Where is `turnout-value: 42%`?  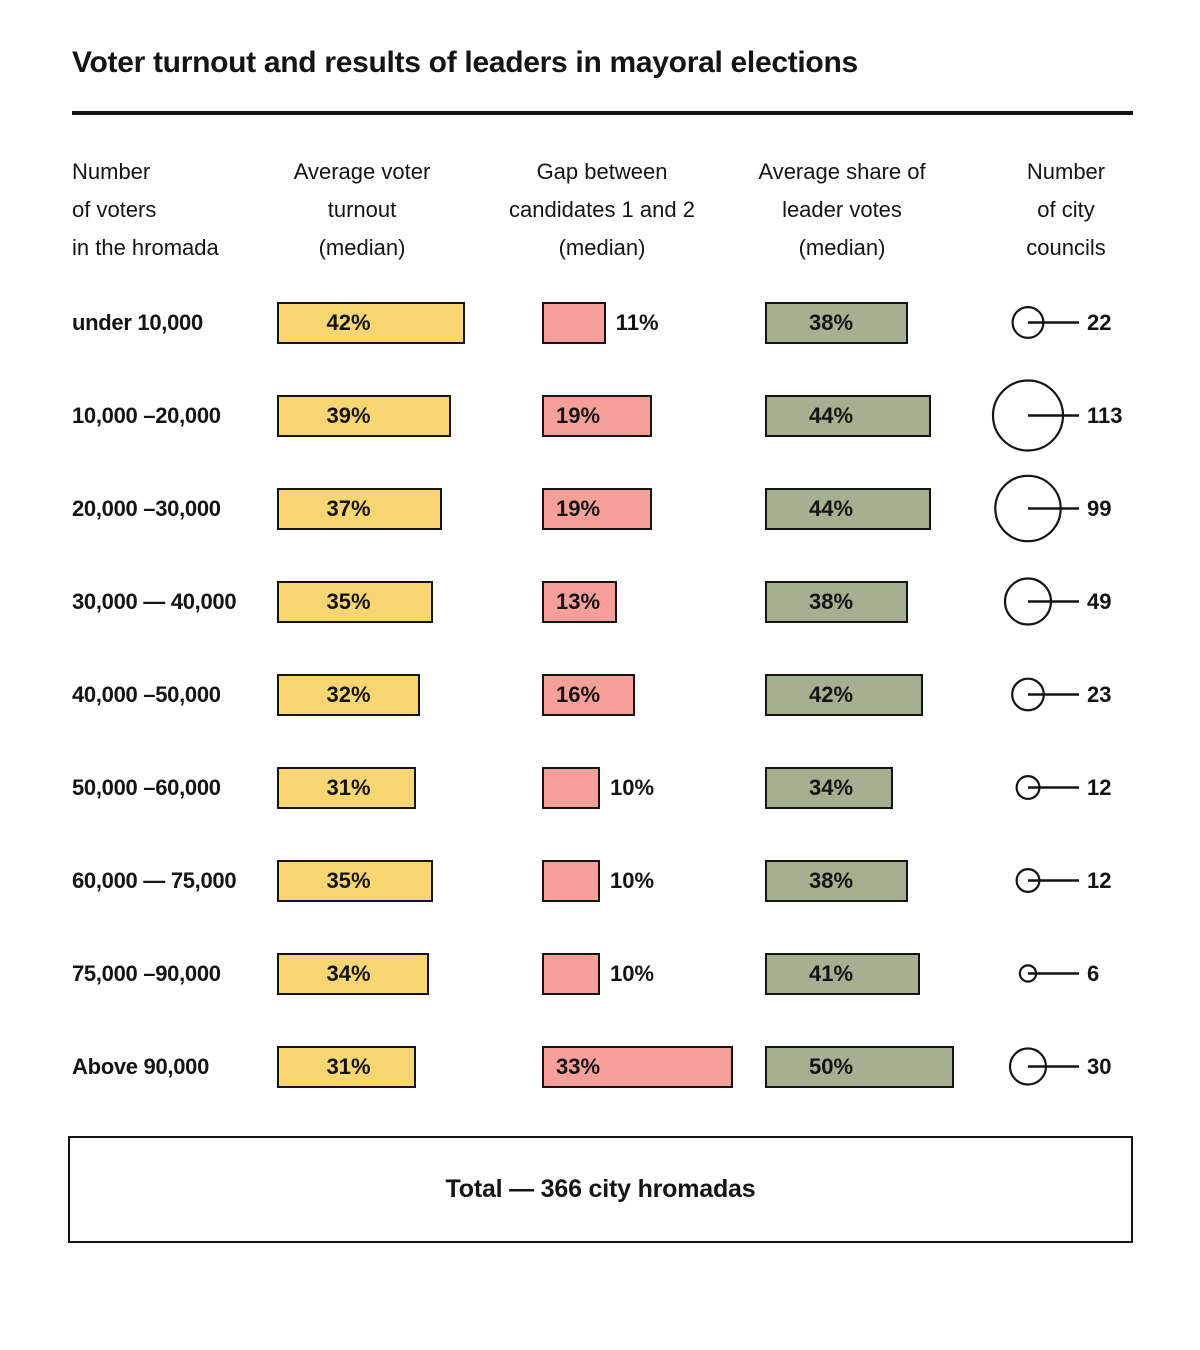
turnout-value: 42% is located at coordinates (348, 322).